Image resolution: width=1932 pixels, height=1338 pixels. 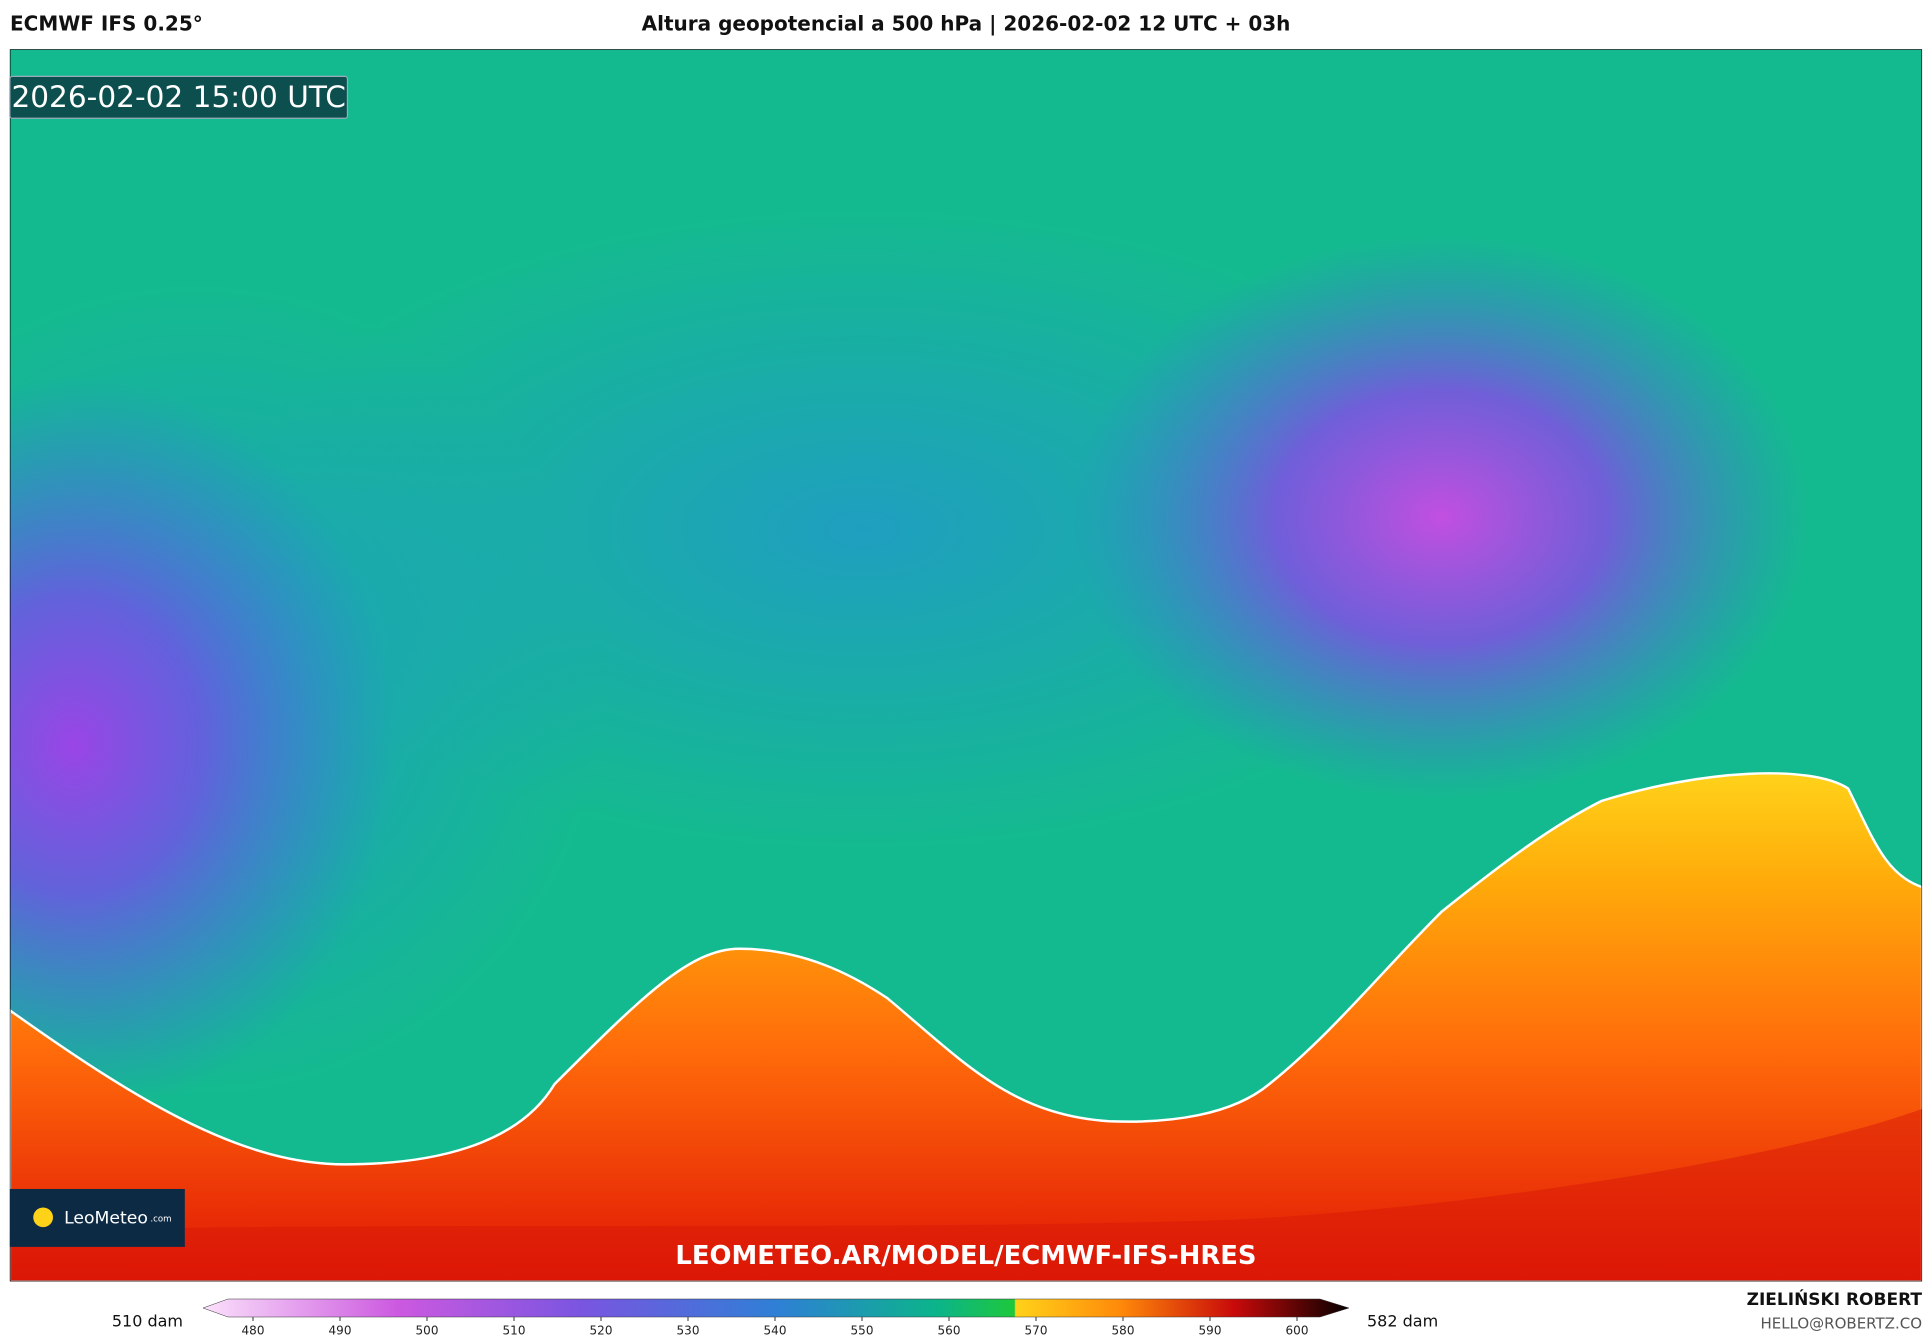 I want to click on colorbar-tick-label: 580, so click(x=1123, y=1331).